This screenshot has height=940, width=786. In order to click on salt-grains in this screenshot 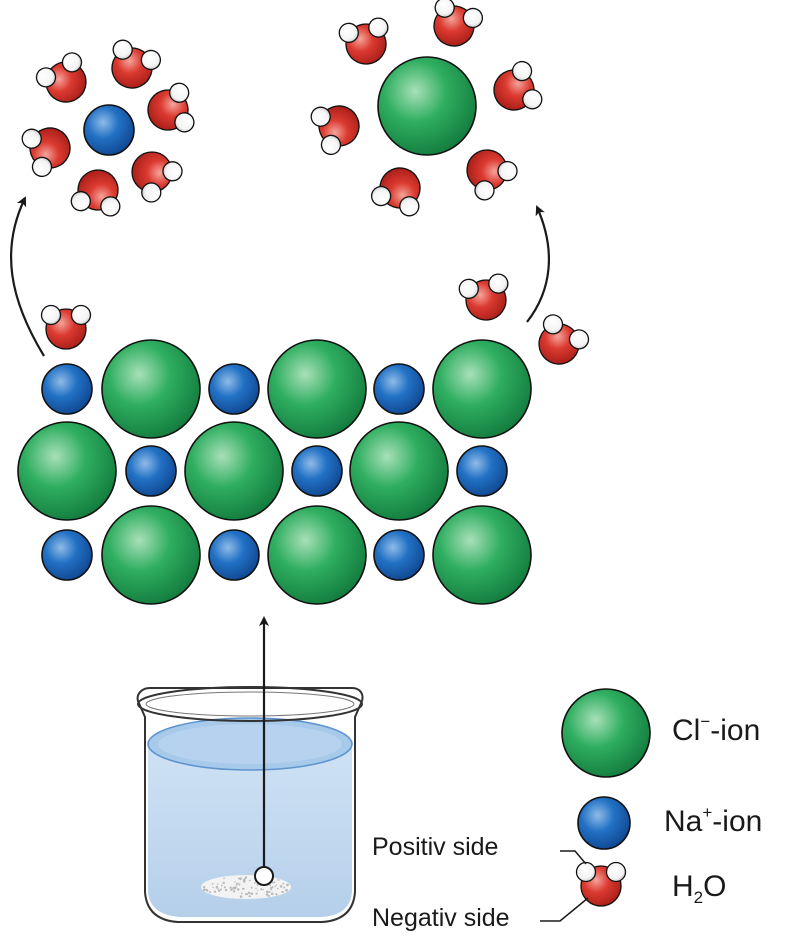, I will do `click(245, 886)`.